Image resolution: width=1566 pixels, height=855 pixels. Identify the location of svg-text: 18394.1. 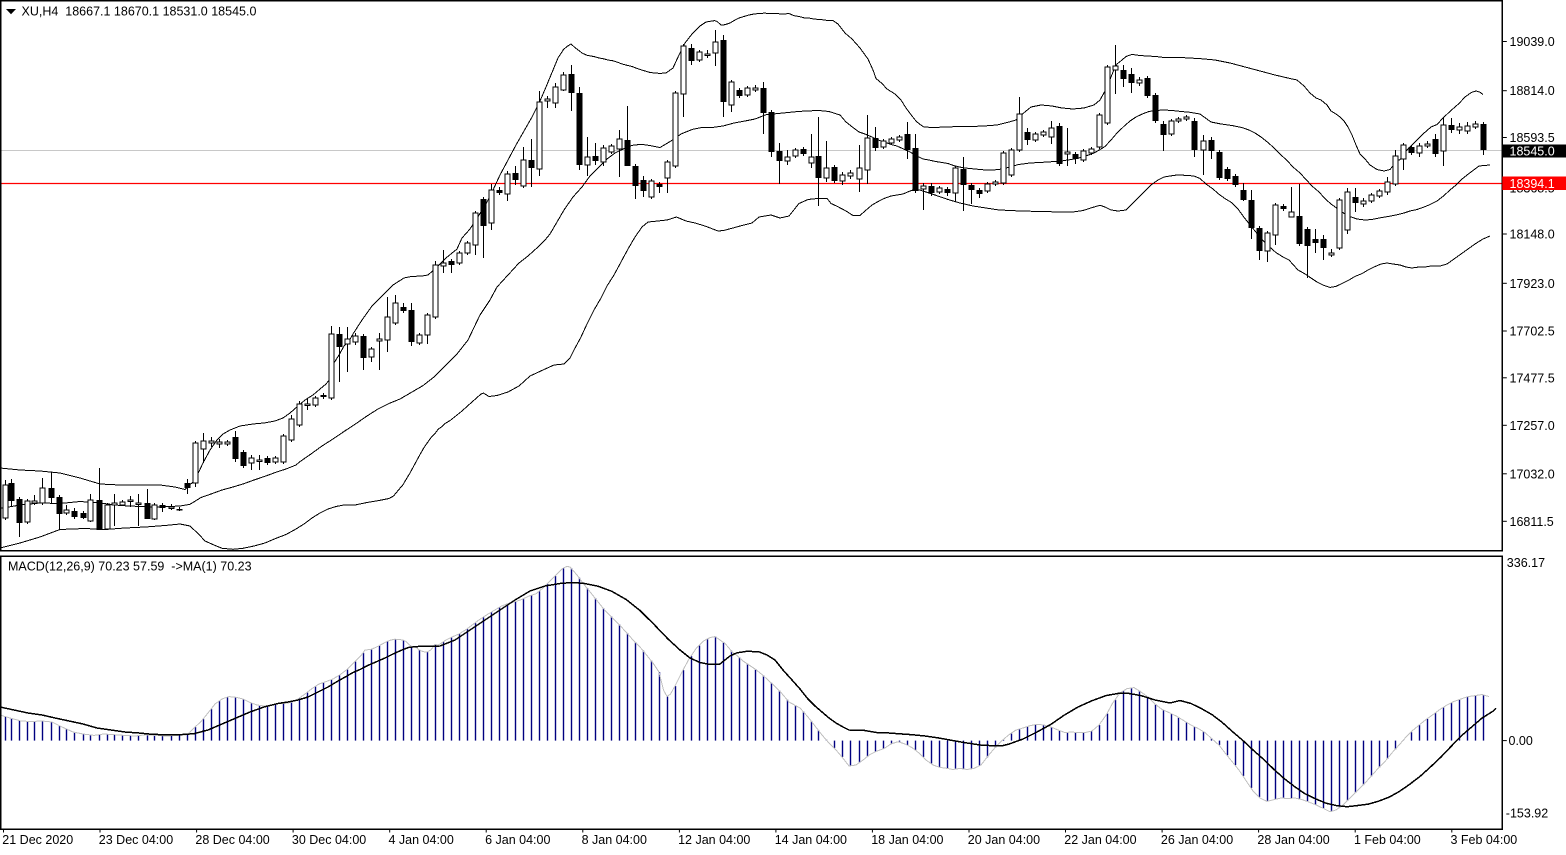
(1532, 184).